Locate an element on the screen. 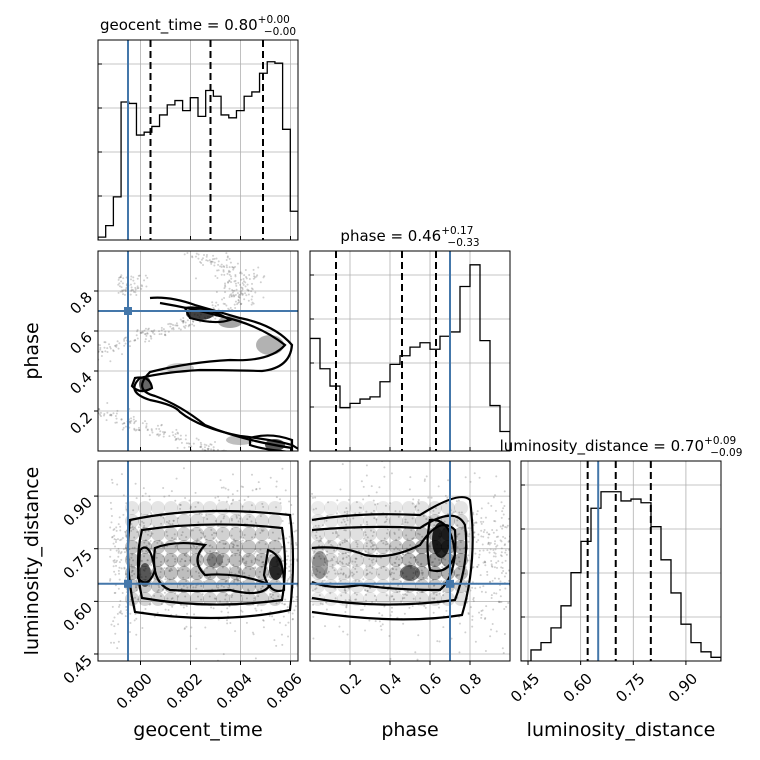 This screenshot has height=760, width=760. y-tick-label-phase: 0.4 is located at coordinates (81, 383).